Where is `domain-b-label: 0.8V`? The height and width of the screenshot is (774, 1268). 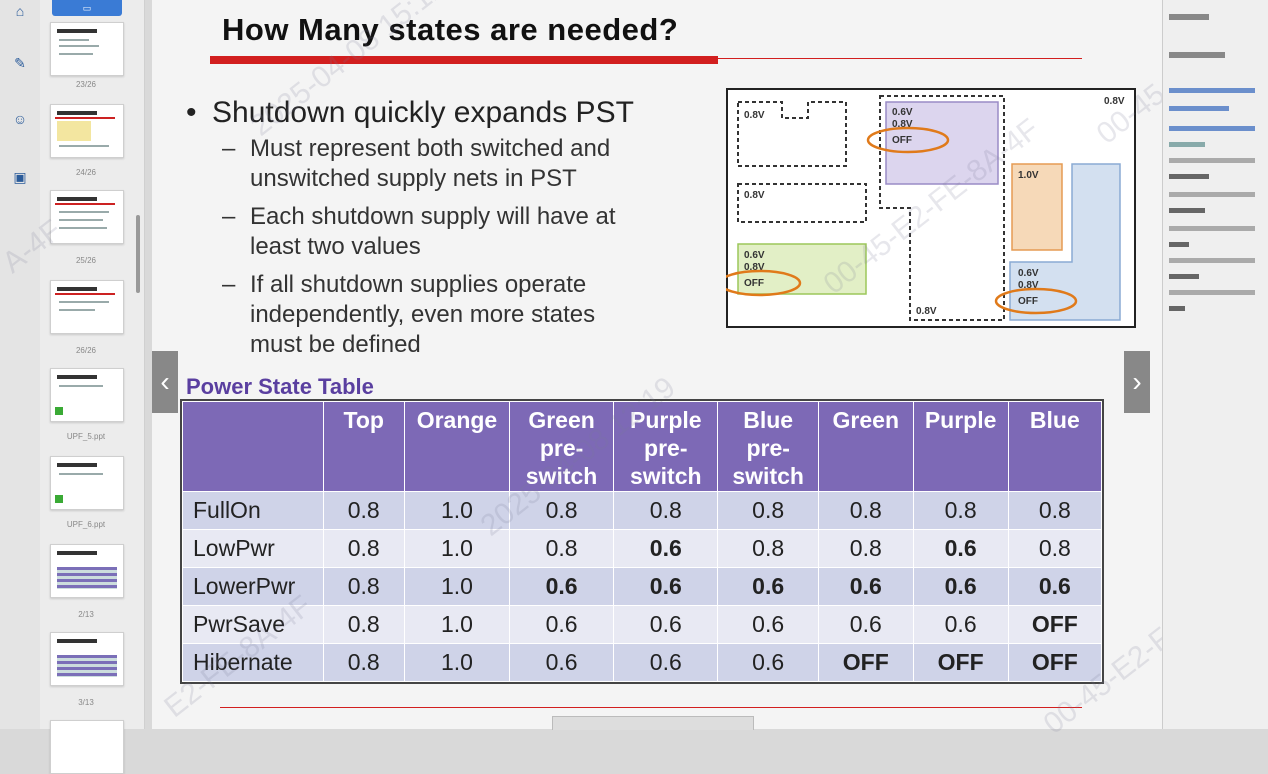 domain-b-label: 0.8V is located at coordinates (754, 195).